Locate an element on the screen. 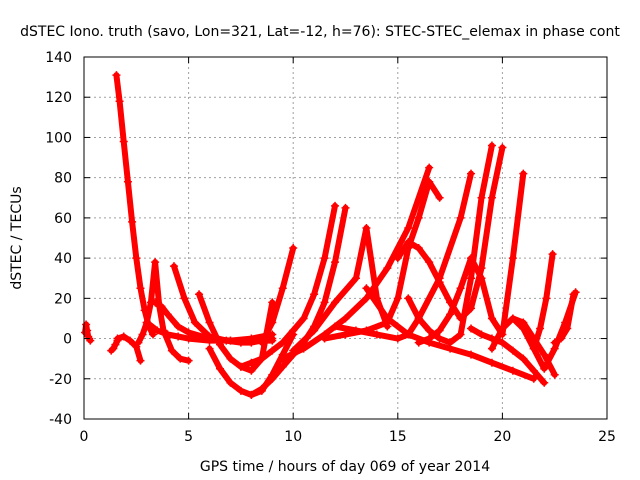 Image resolution: width=640 pixels, height=480 pixels. x-tick-labels: 0 5 10 15 20 25 is located at coordinates (348, 437).